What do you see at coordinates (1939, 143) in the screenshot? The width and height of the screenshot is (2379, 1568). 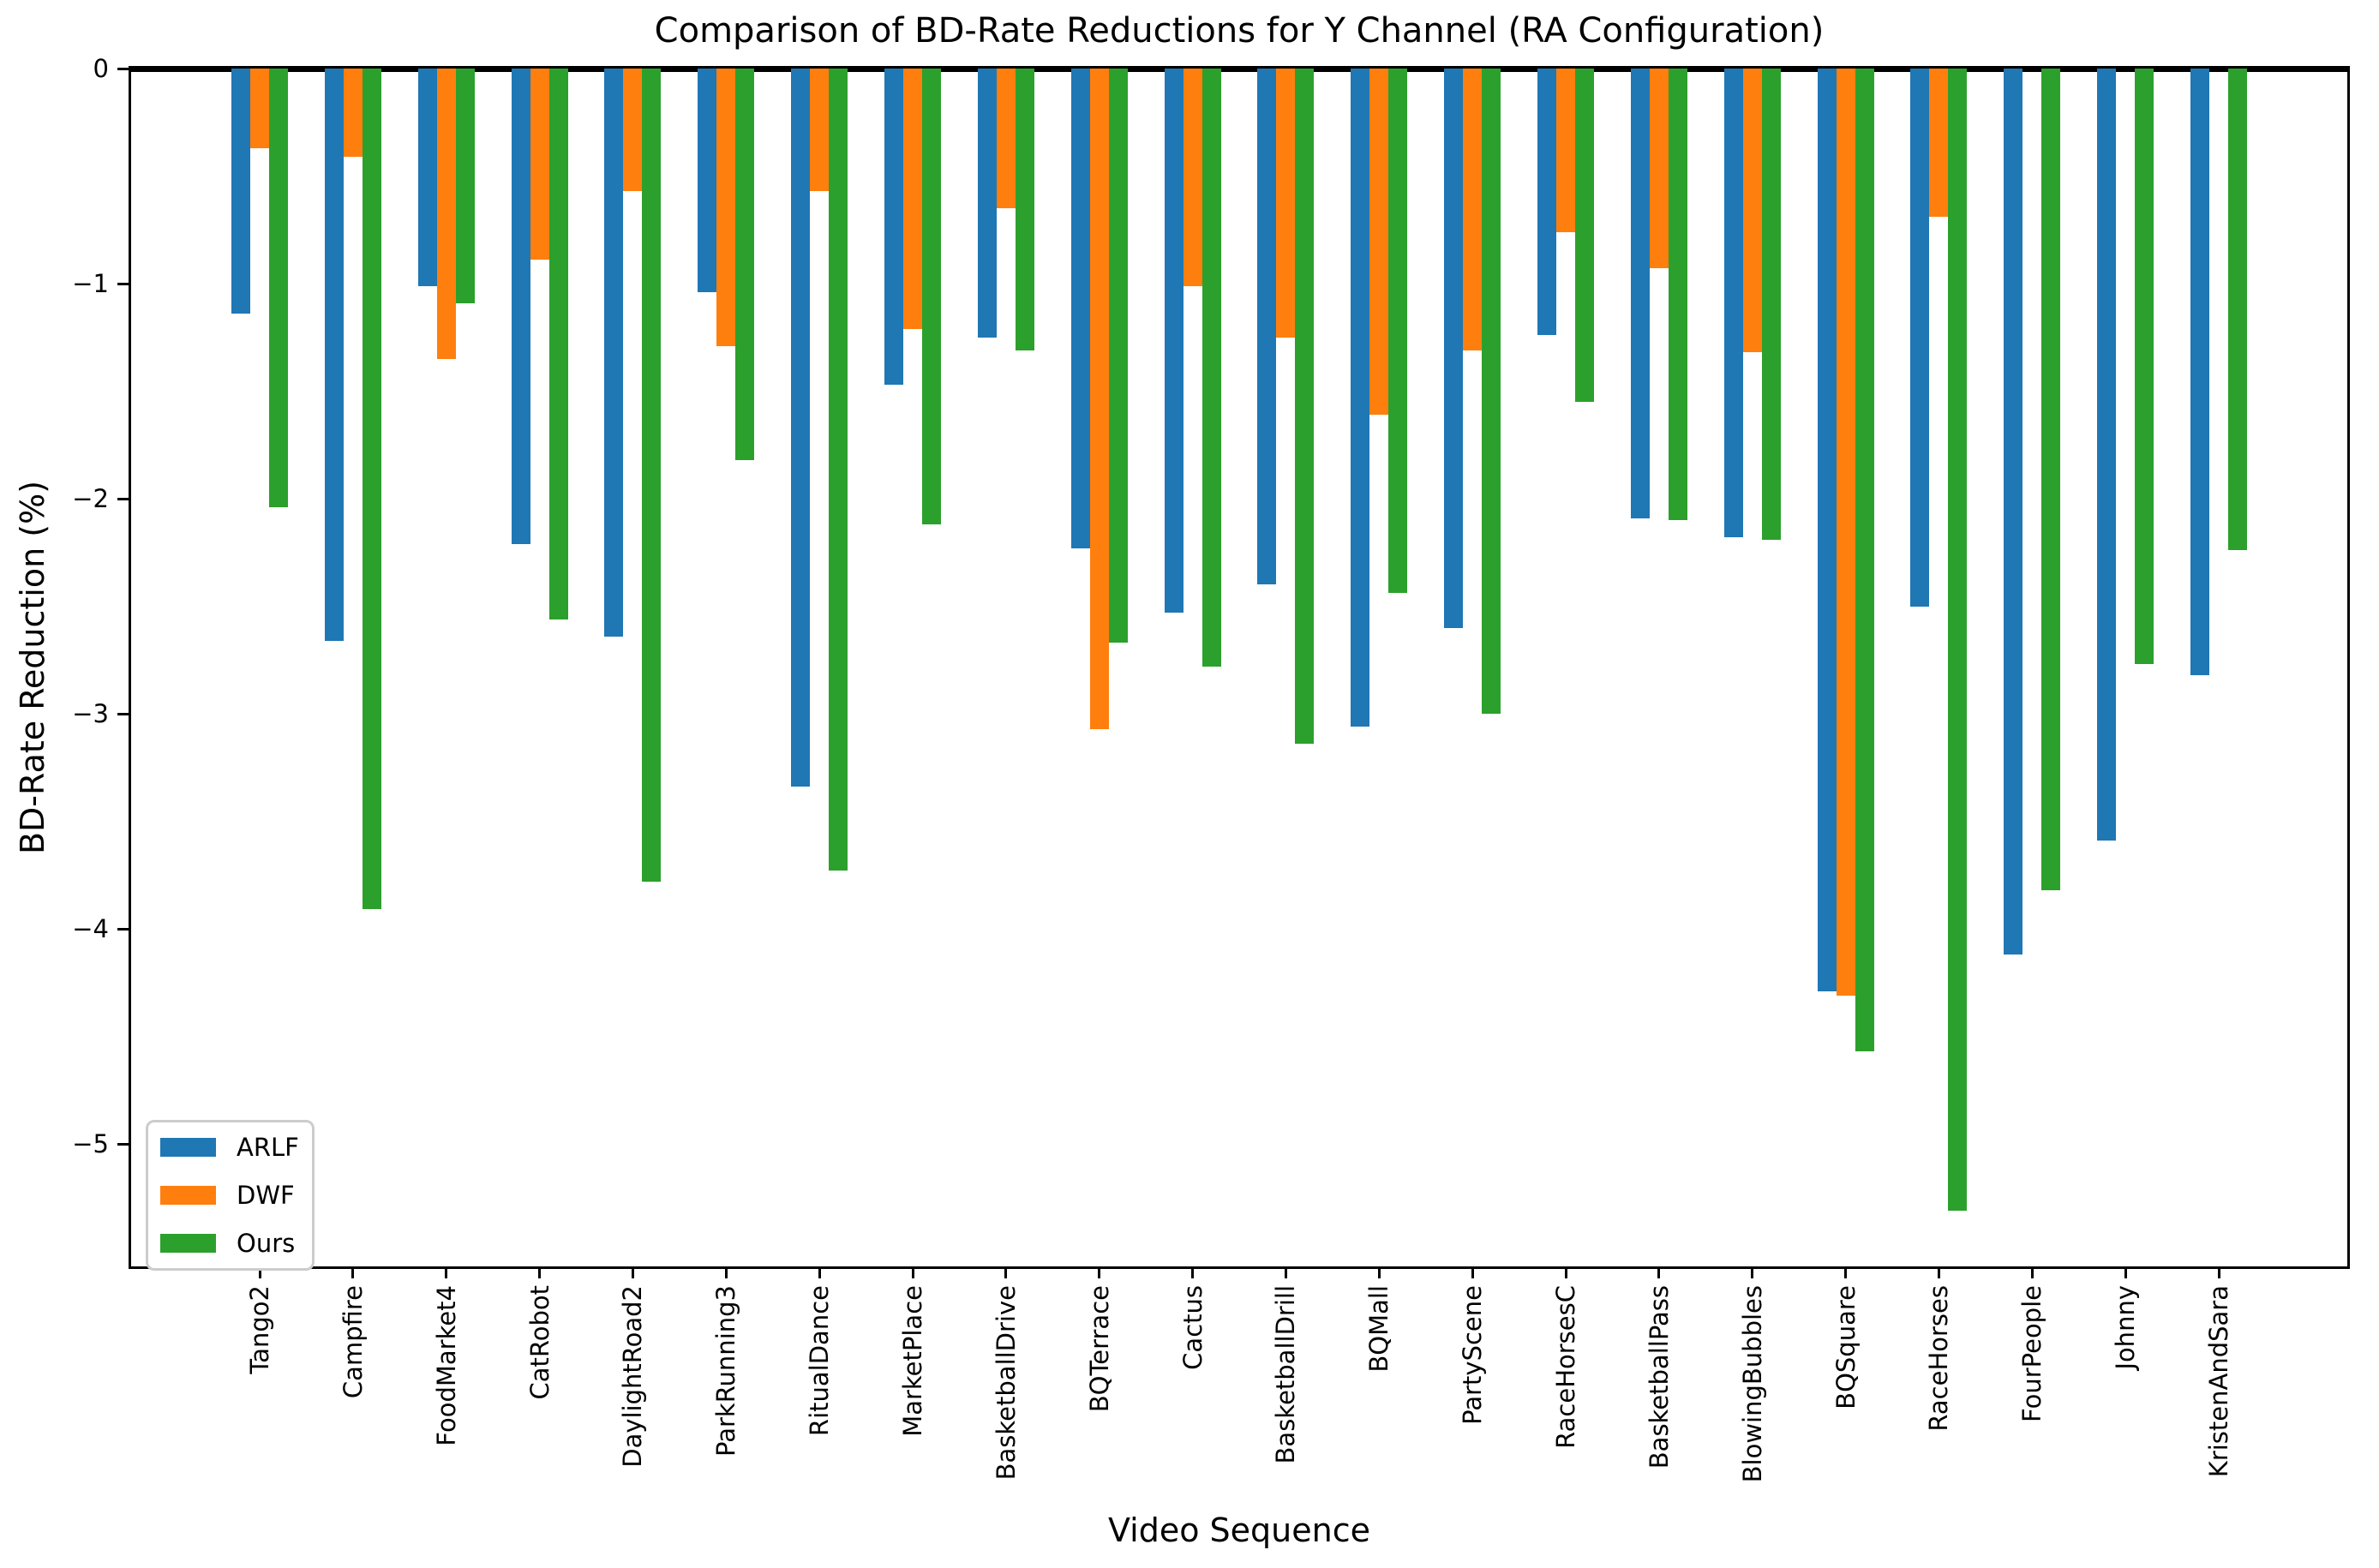 I see `bar-dwf-racehorses` at bounding box center [1939, 143].